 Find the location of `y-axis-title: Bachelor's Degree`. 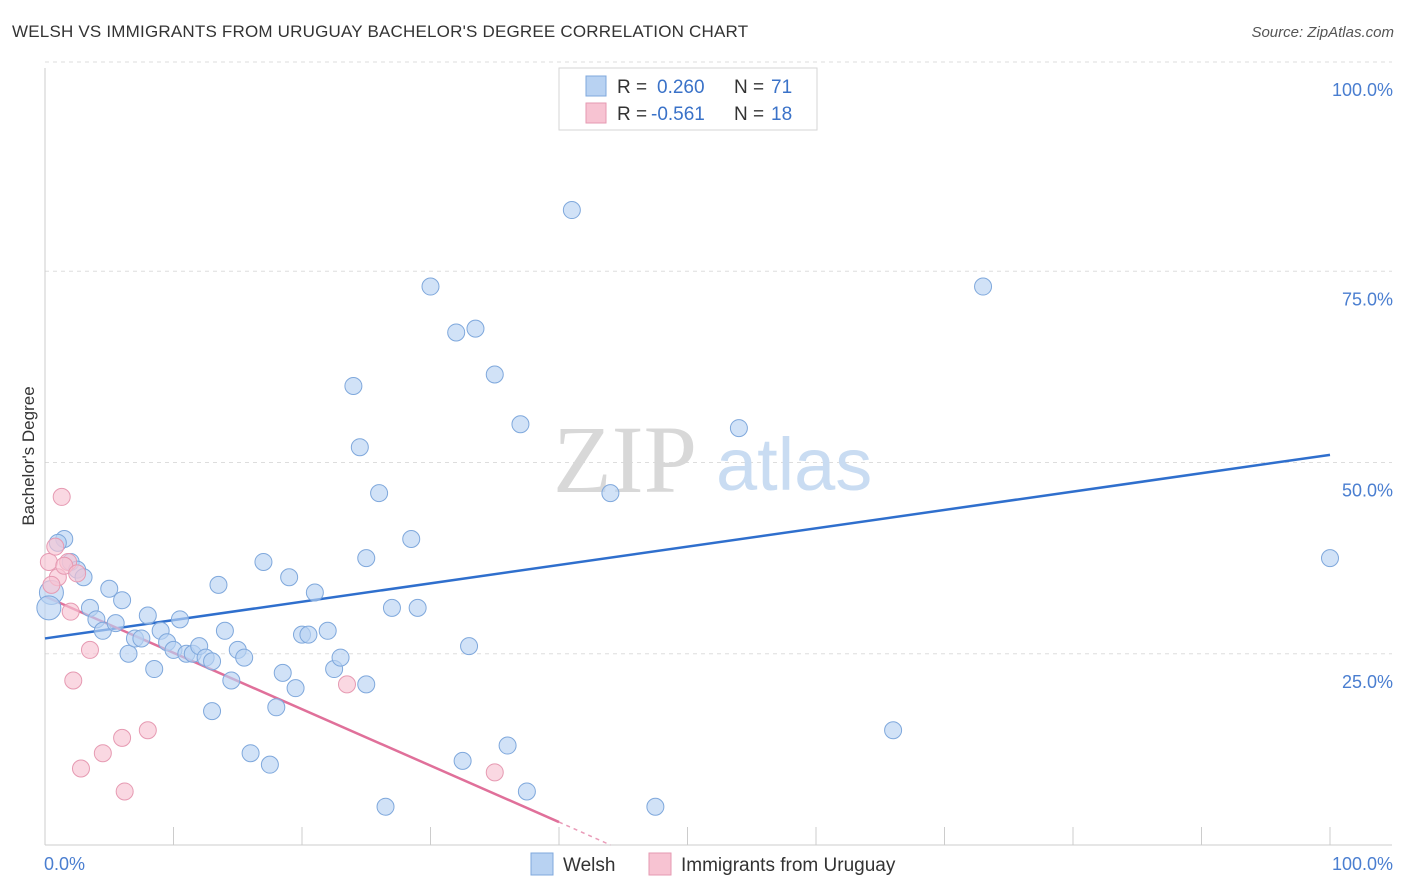

y-axis-title: Bachelor's Degree is located at coordinates (28, 455).